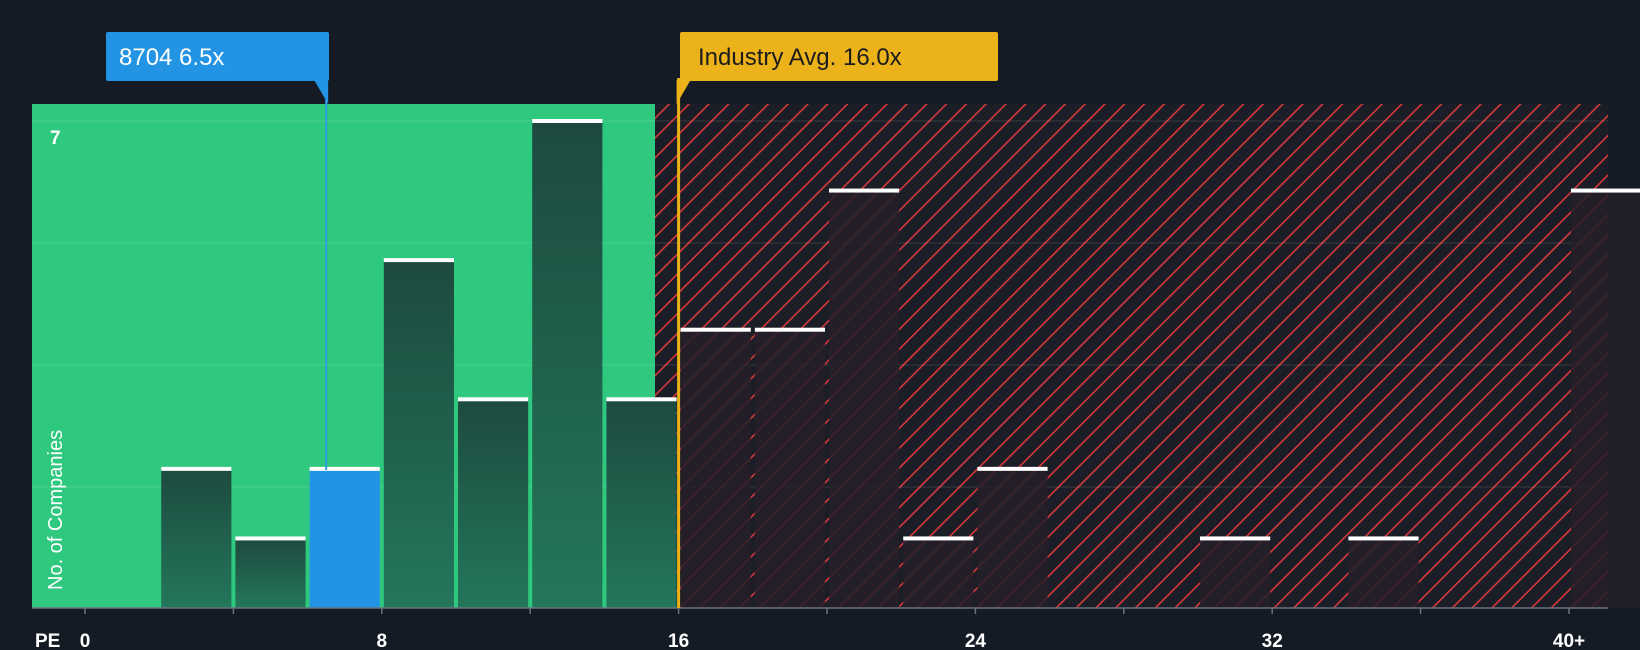 This screenshot has height=650, width=1640. Describe the element at coordinates (1272, 640) in the screenshot. I see `x-tick-label: 32` at that location.